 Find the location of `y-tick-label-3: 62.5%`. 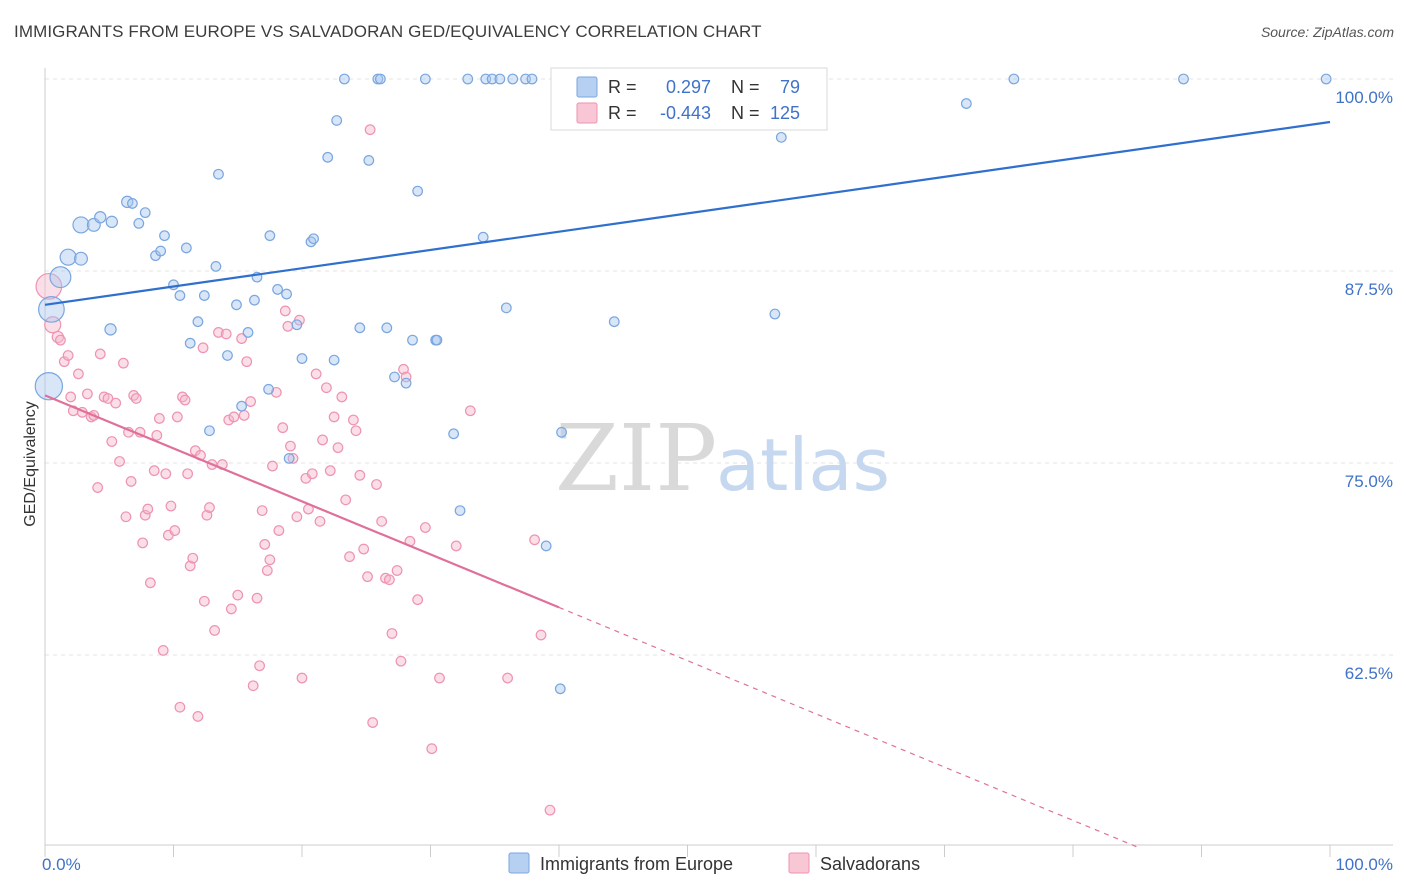

y-tick-label-3: 62.5% is located at coordinates (1369, 673).